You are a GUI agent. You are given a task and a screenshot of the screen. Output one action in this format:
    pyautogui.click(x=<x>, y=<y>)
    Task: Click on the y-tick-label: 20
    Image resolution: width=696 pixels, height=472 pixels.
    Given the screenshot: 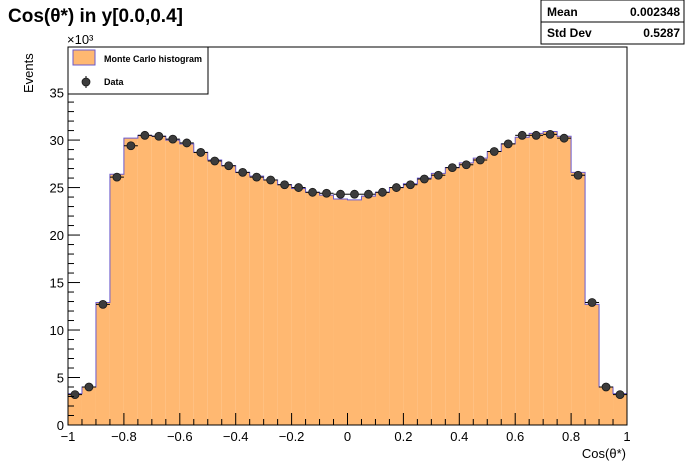 What is the action you would take?
    pyautogui.click(x=57, y=235)
    